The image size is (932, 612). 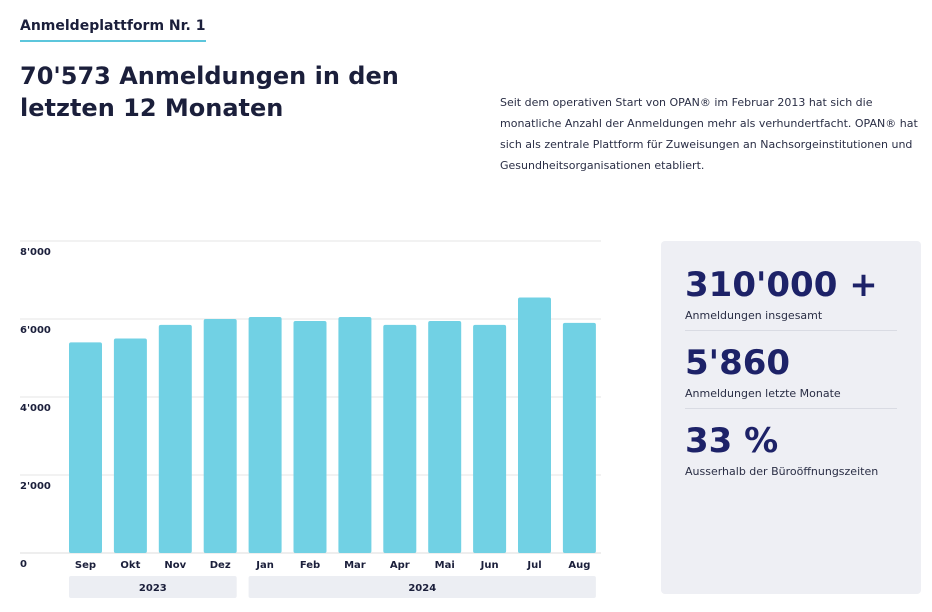 I want to click on x-tick-label: Jan, so click(x=264, y=565).